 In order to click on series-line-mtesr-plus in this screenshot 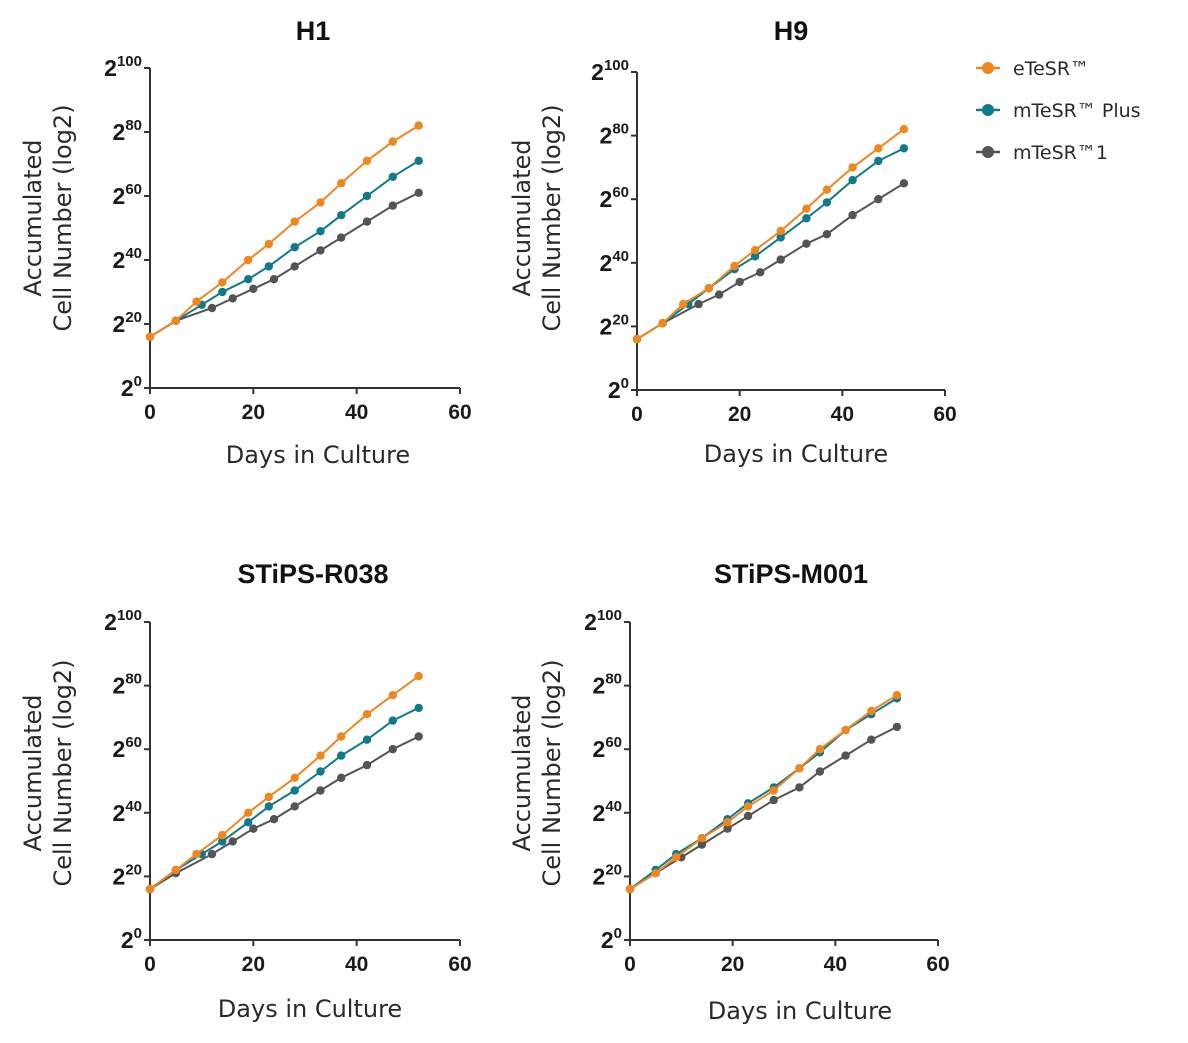, I will do `click(284, 798)`.